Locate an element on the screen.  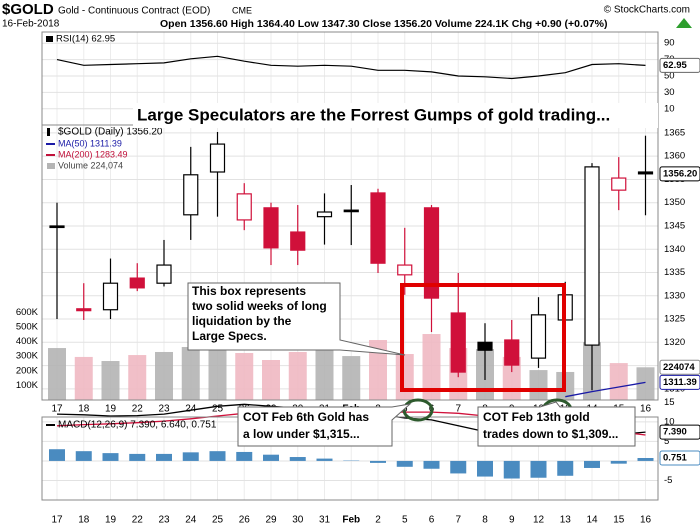
callout-text: This box represents is located at coordinates (249, 291).